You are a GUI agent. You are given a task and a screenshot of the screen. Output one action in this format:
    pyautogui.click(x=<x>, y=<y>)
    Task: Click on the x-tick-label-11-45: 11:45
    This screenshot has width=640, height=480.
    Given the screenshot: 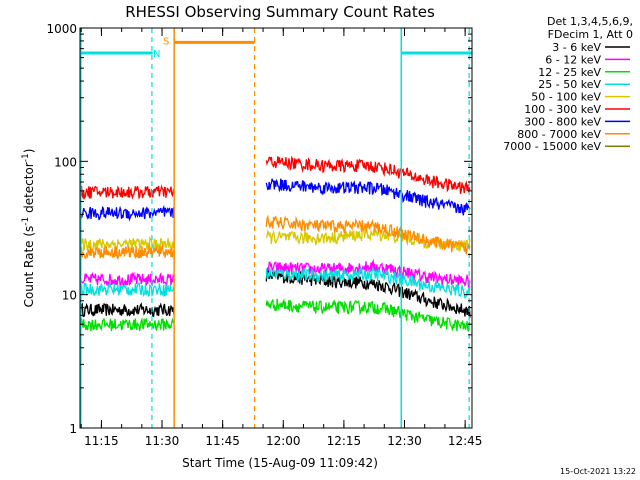 What is the action you would take?
    pyautogui.click(x=222, y=441)
    